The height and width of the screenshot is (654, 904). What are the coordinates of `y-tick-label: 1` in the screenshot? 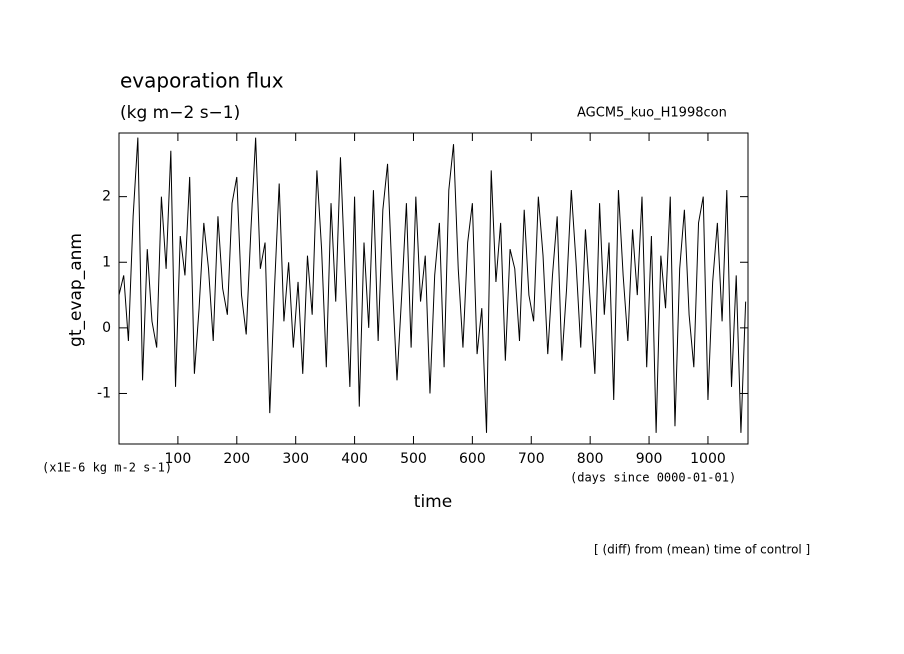 It's located at (106, 262).